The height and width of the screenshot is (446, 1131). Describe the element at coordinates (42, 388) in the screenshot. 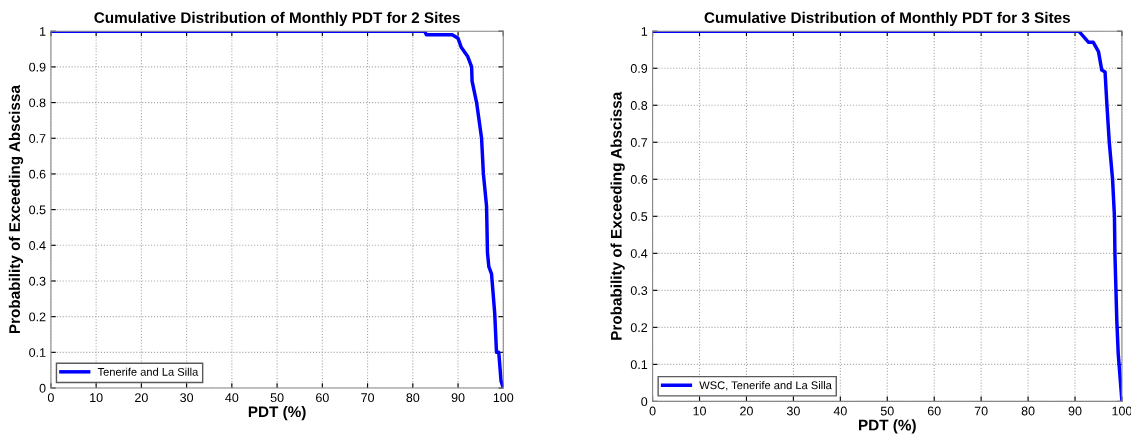

I see `y-tick-label: 0` at that location.